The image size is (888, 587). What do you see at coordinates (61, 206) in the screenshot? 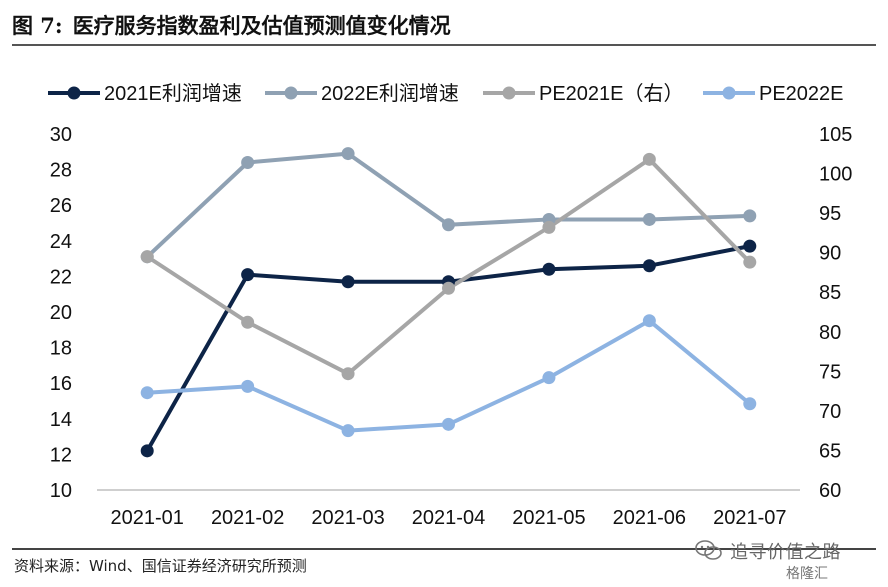
I see `left-tick-label: 26` at bounding box center [61, 206].